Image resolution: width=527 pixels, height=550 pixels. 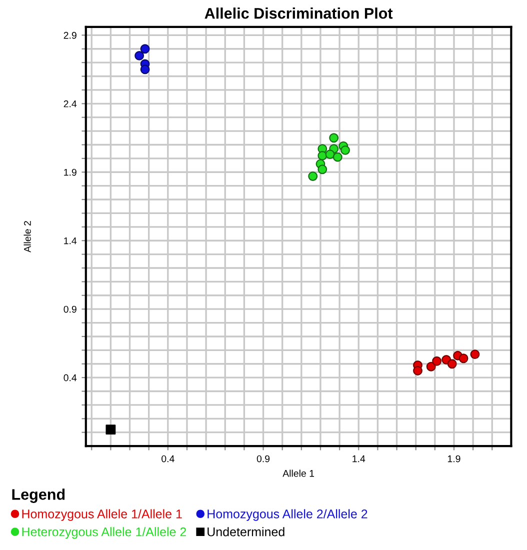 I want to click on x-tick-label: 1.4, so click(x=359, y=458).